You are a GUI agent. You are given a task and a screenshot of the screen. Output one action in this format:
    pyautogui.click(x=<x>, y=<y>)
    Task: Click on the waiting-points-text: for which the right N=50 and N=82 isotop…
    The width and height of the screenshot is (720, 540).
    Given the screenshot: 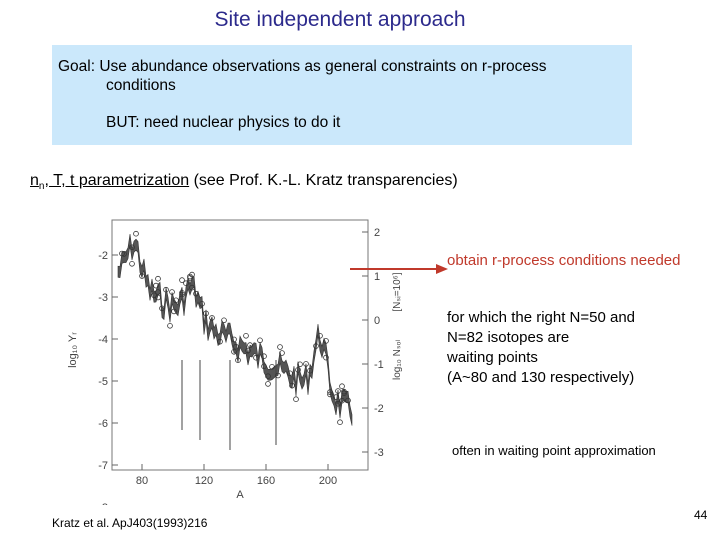 What is the action you would take?
    pyautogui.click(x=577, y=348)
    